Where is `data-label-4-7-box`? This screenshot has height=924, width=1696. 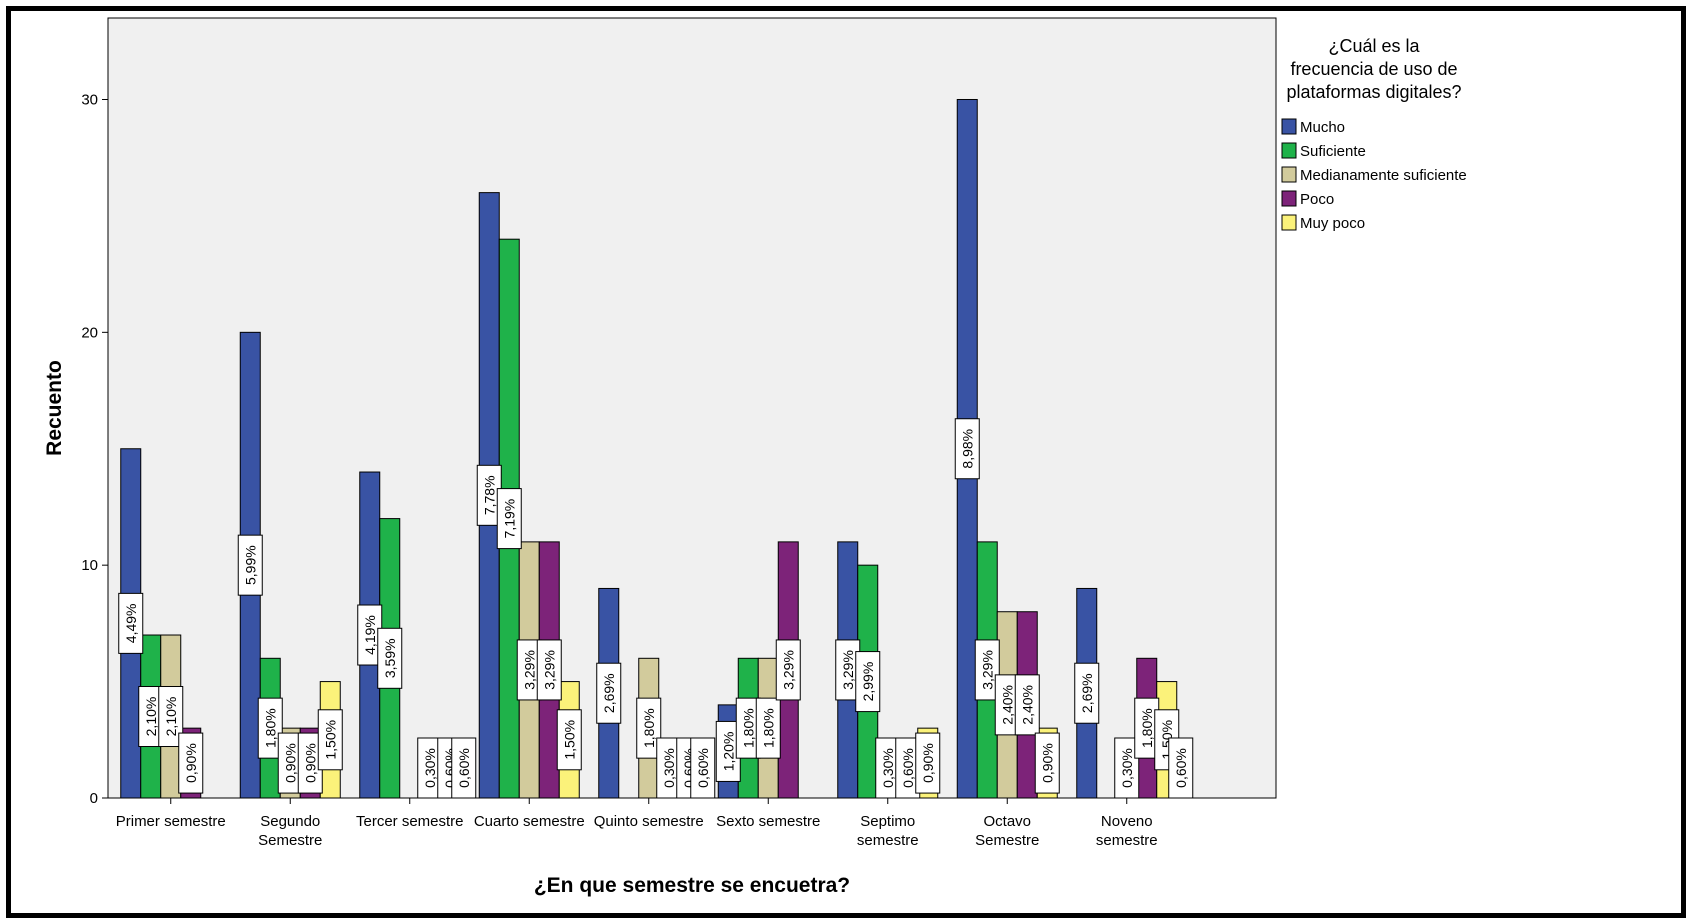 data-label-4-7-box is located at coordinates (1047, 763).